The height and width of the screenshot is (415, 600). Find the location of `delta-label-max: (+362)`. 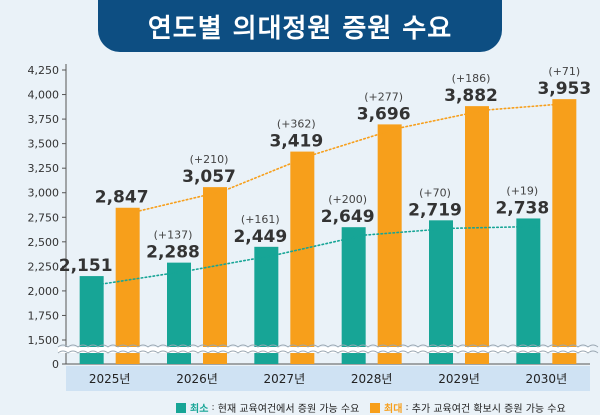

delta-label-max: (+362) is located at coordinates (296, 124).